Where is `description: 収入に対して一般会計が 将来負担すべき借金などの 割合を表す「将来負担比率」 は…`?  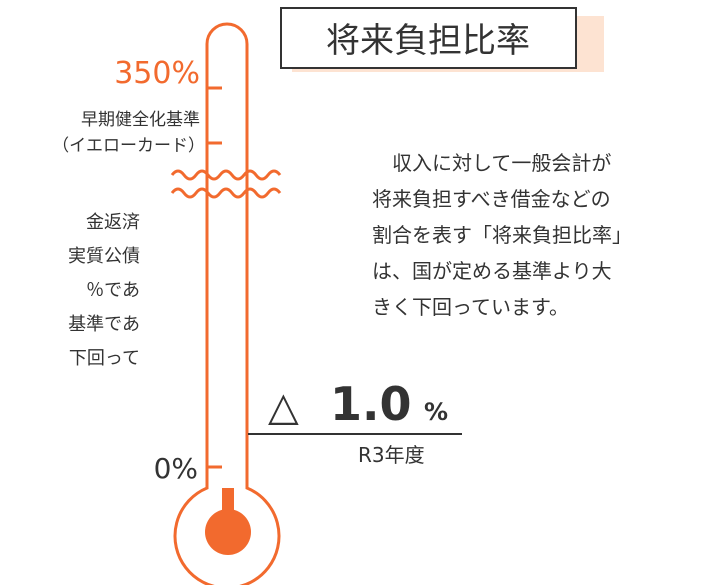 description: 収入に対して一般会計が 将来負担すべき借金などの 割合を表す「将来負担比率」 は… is located at coordinates (502, 235).